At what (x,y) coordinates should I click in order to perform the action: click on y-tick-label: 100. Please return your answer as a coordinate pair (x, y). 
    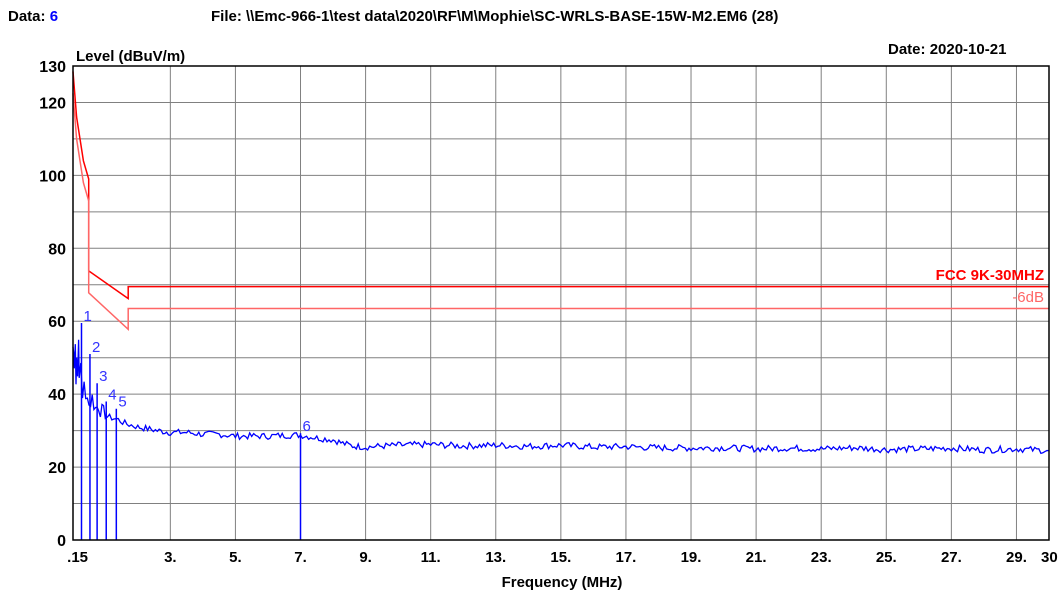
    Looking at the image, I should click on (52, 176).